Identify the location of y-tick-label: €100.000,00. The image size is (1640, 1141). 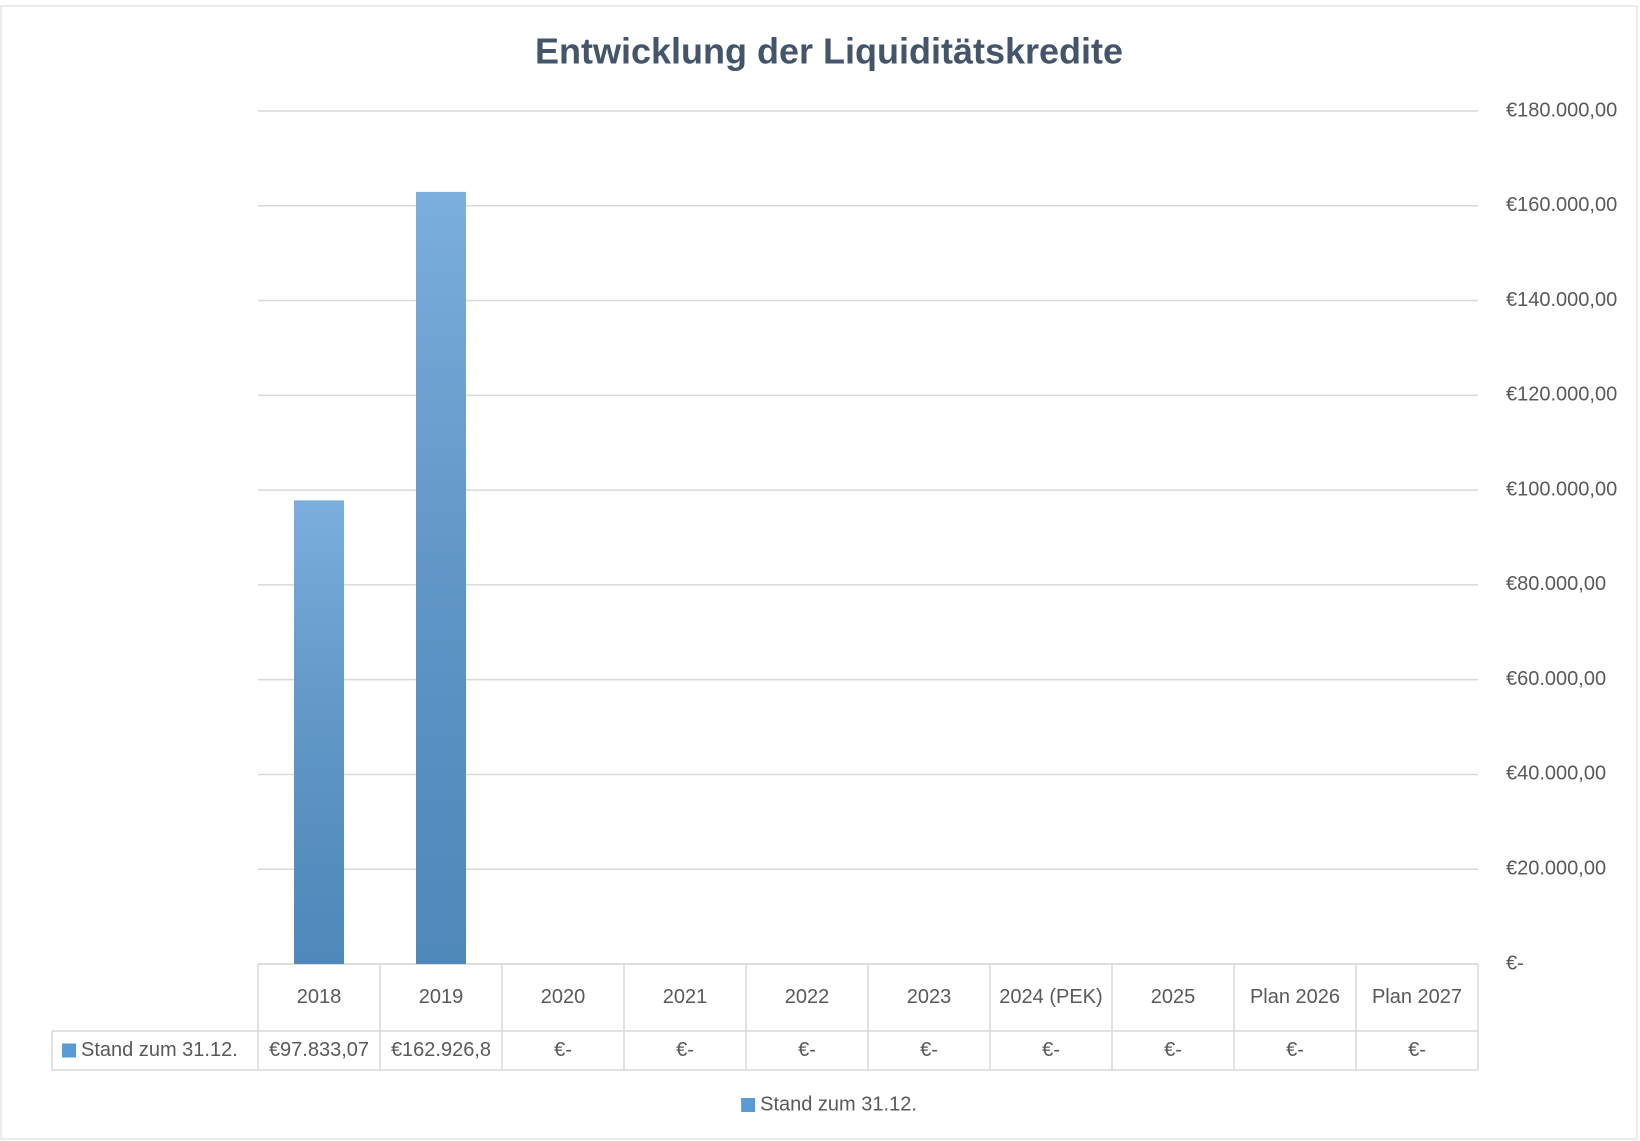
(1561, 489).